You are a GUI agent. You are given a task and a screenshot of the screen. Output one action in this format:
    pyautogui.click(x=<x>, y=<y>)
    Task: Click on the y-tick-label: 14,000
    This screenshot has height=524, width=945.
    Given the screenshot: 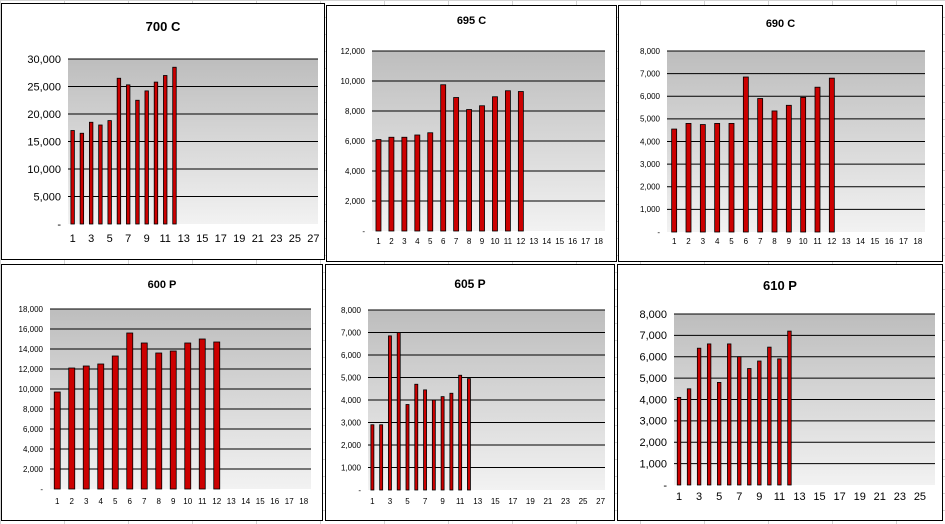 What is the action you would take?
    pyautogui.click(x=31, y=349)
    